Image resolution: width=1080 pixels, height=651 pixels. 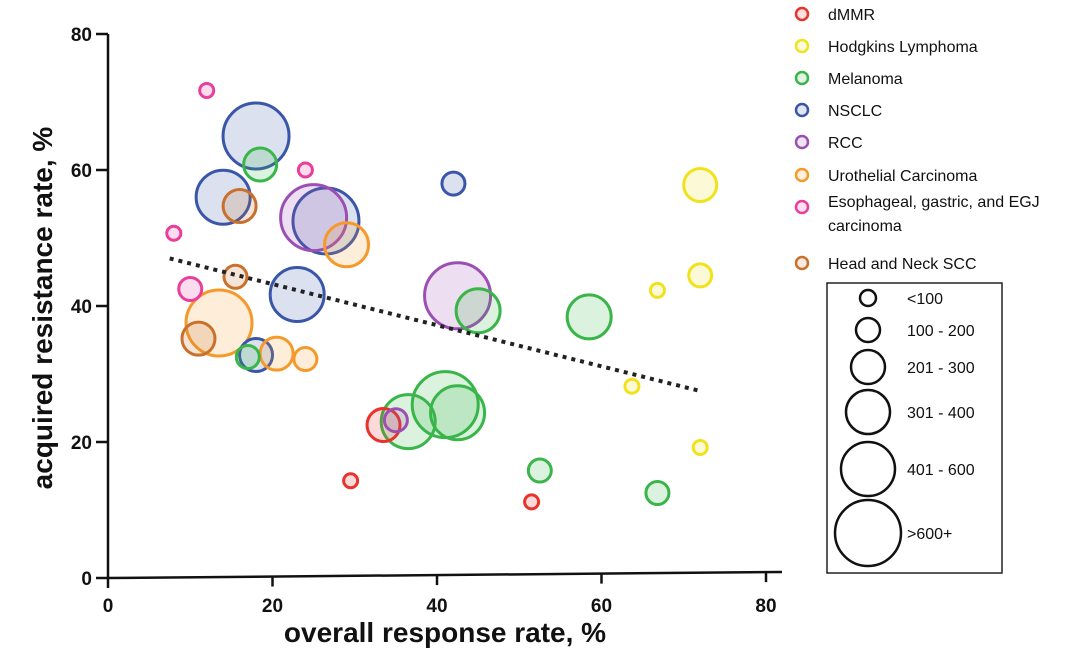 I want to click on y-tick-label: 0, so click(x=86, y=579).